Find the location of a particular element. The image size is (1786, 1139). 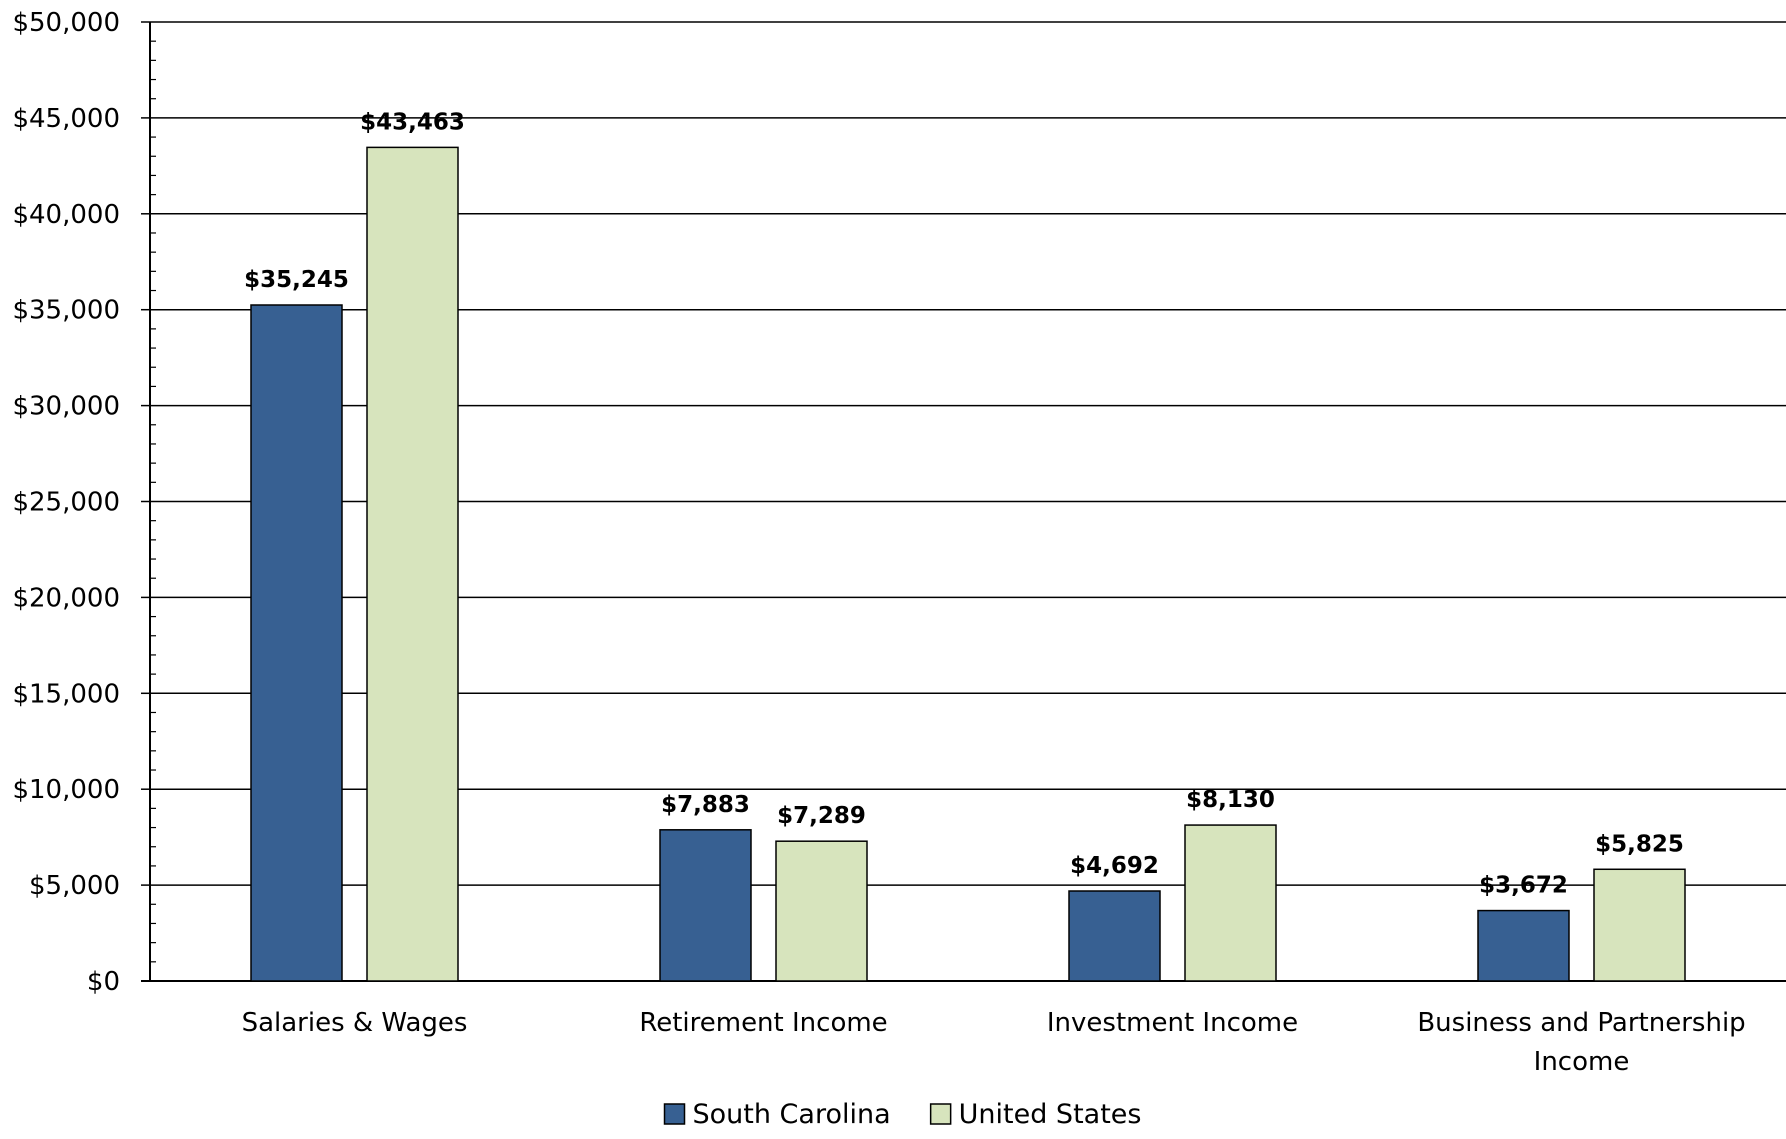

x-tick-label: Investment Income is located at coordinates (1172, 1023).